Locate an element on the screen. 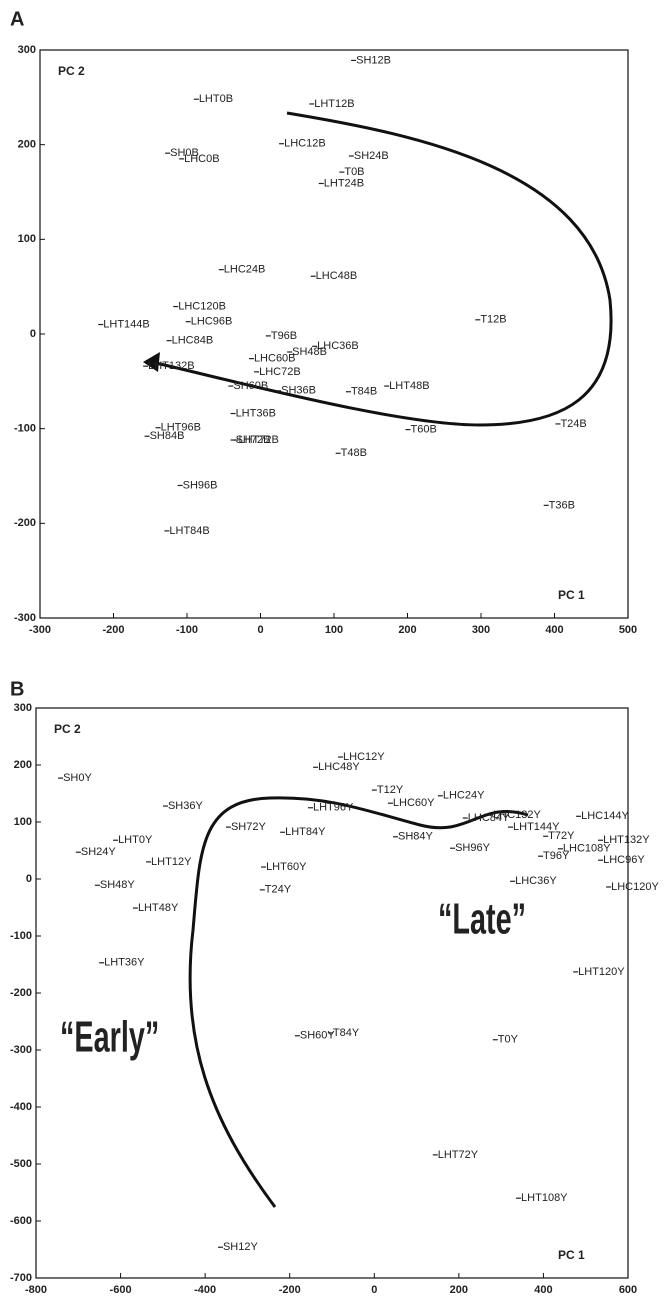 Image resolution: width=668 pixels, height=1310 pixels. point-label: LHT60Y is located at coordinates (286, 867).